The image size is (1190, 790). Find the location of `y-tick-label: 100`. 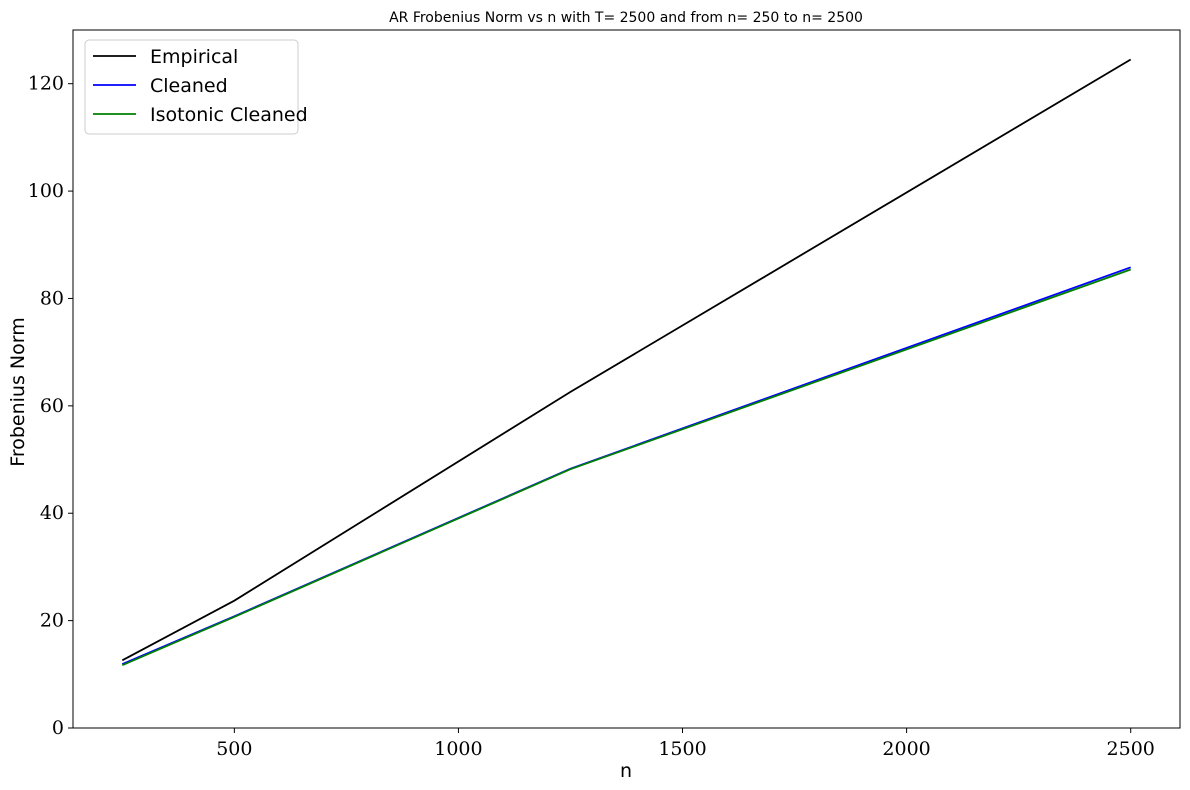

y-tick-label: 100 is located at coordinates (46, 191).